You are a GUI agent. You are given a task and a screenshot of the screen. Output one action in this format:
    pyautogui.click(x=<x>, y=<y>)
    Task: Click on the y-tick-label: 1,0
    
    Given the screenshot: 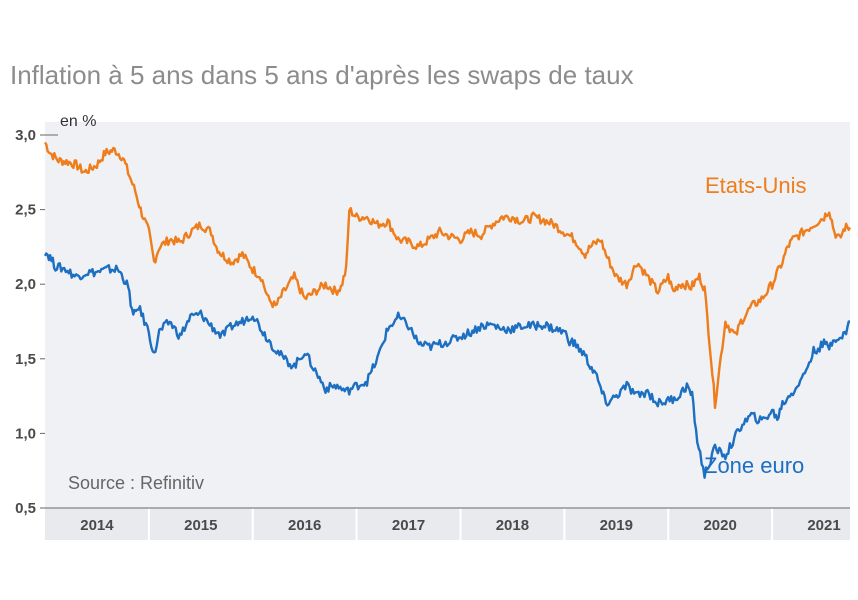 What is the action you would take?
    pyautogui.click(x=25, y=433)
    